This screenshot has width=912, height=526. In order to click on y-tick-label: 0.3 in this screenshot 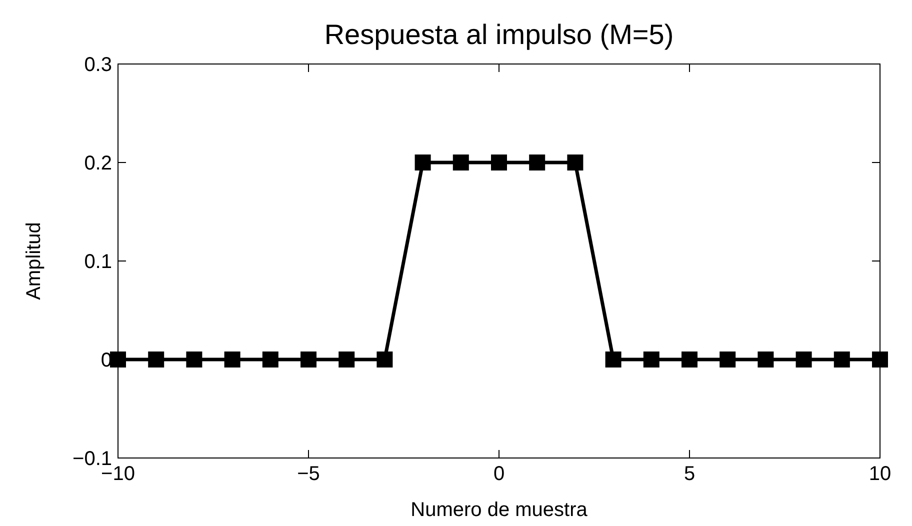, I will do `click(98, 65)`.